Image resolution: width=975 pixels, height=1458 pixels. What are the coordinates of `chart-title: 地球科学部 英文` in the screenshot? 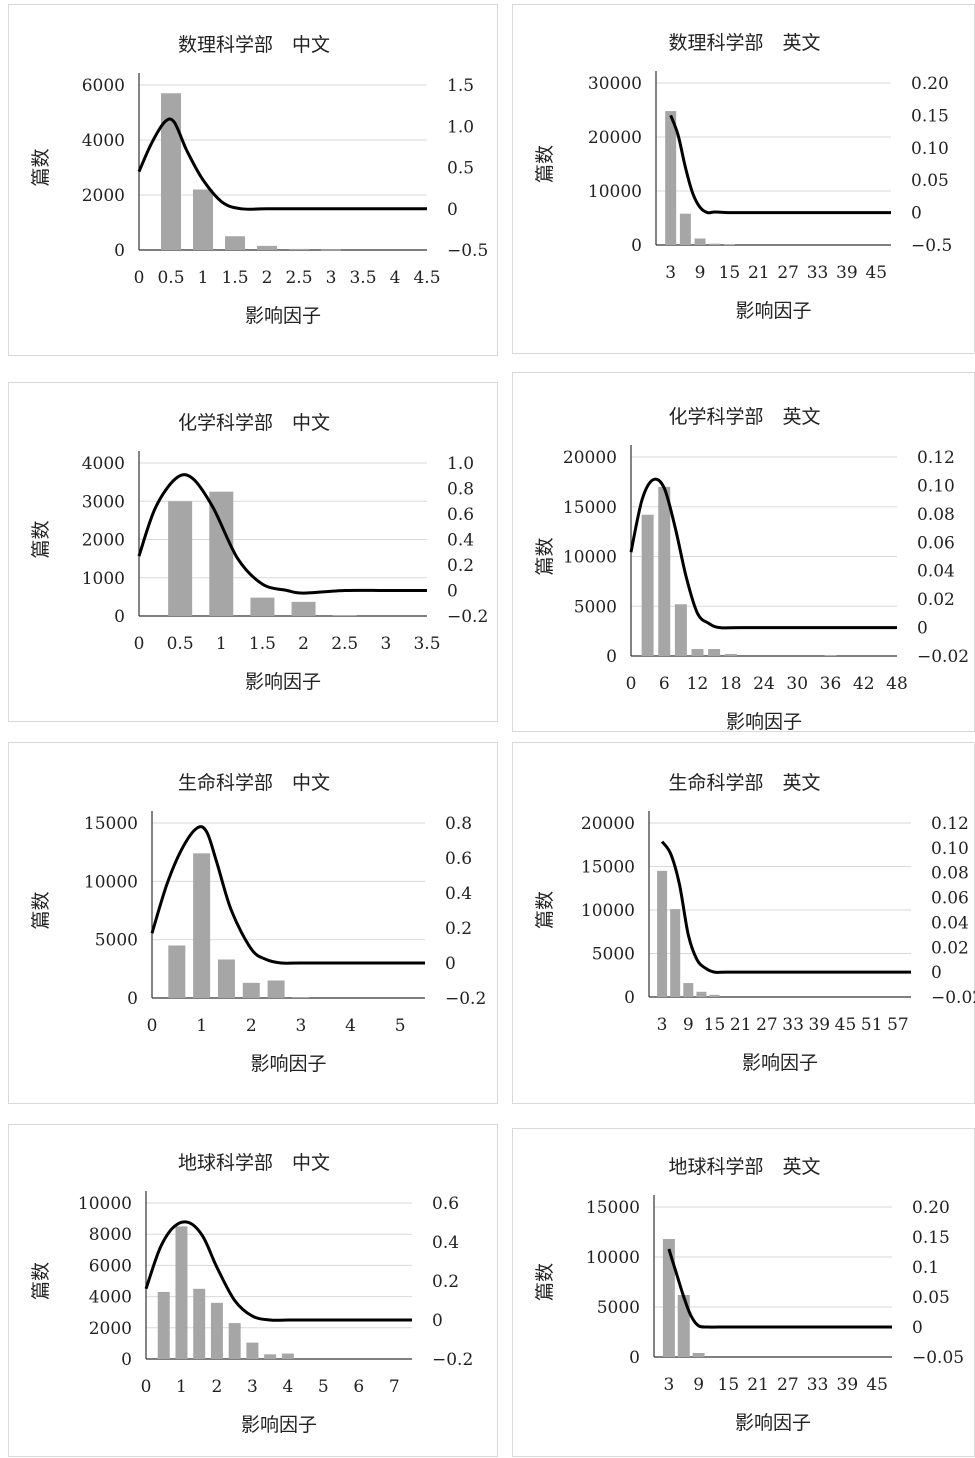 It's located at (744, 1167).